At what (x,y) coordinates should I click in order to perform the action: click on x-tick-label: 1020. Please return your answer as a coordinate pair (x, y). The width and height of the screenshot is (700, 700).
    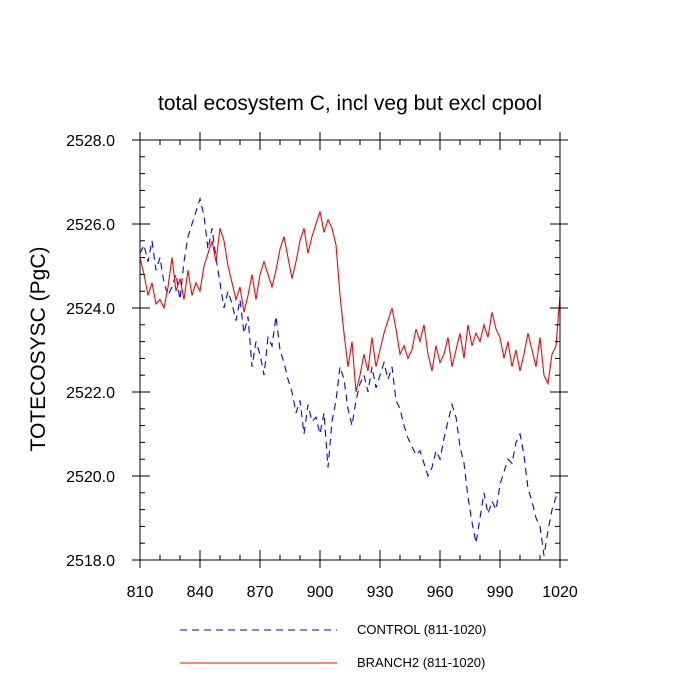
    Looking at the image, I should click on (560, 592).